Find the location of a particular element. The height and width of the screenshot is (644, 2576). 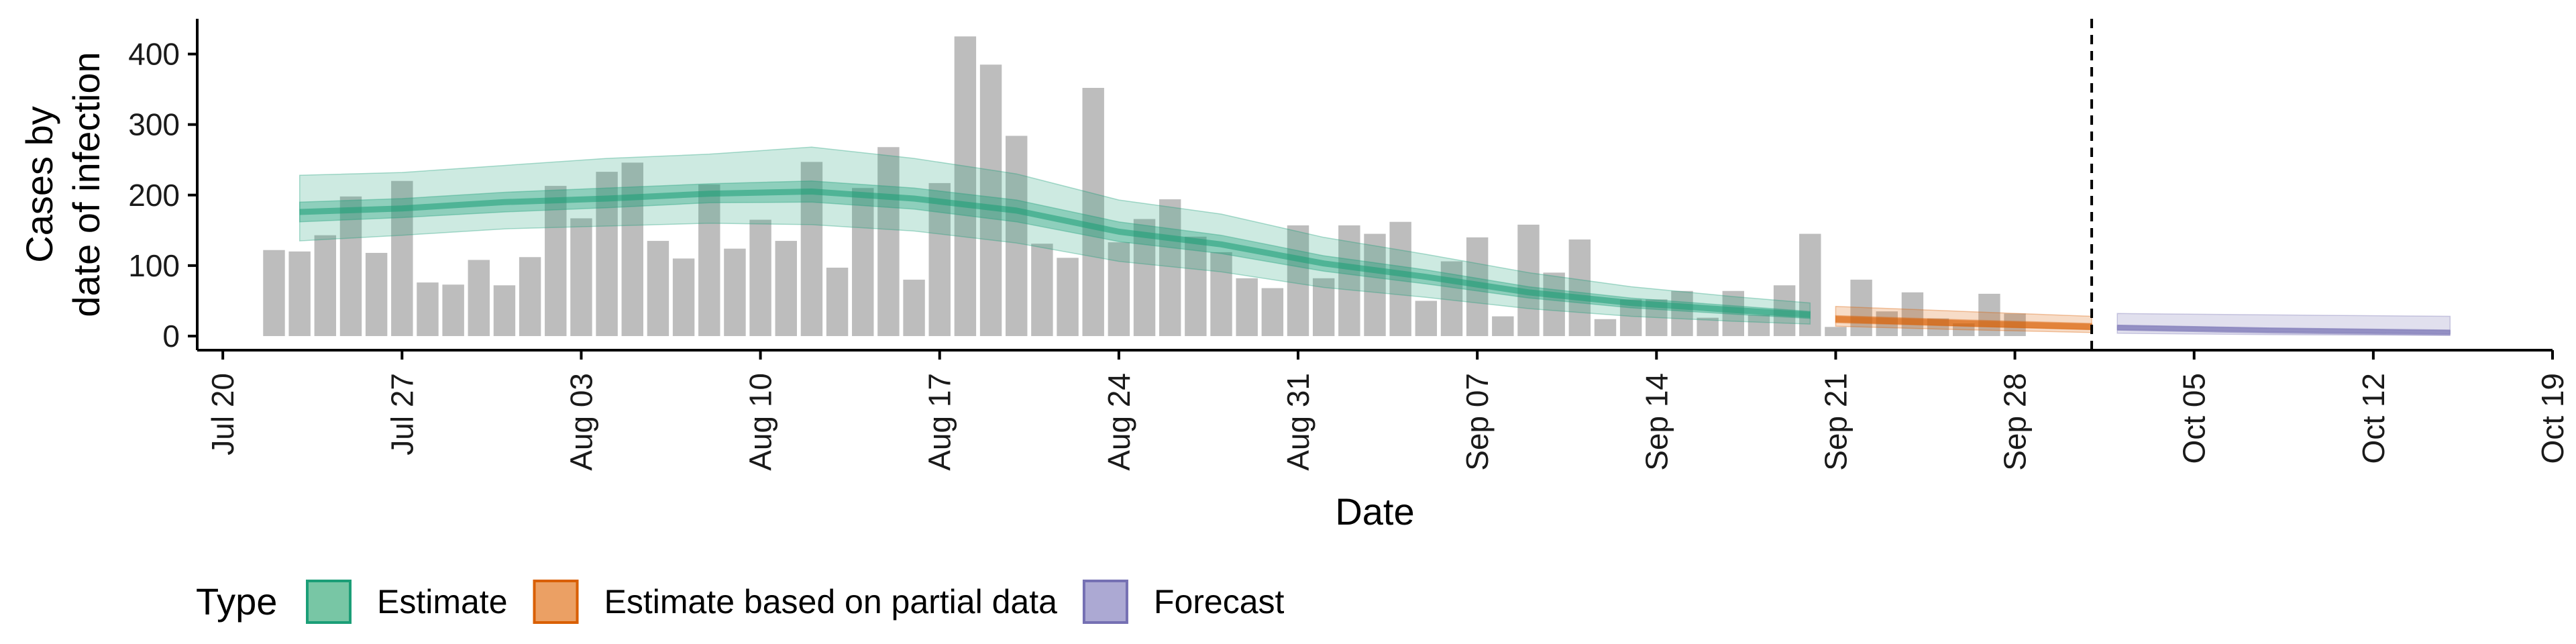

y-axis-title: Cases by date of infection is located at coordinates (62, 184).